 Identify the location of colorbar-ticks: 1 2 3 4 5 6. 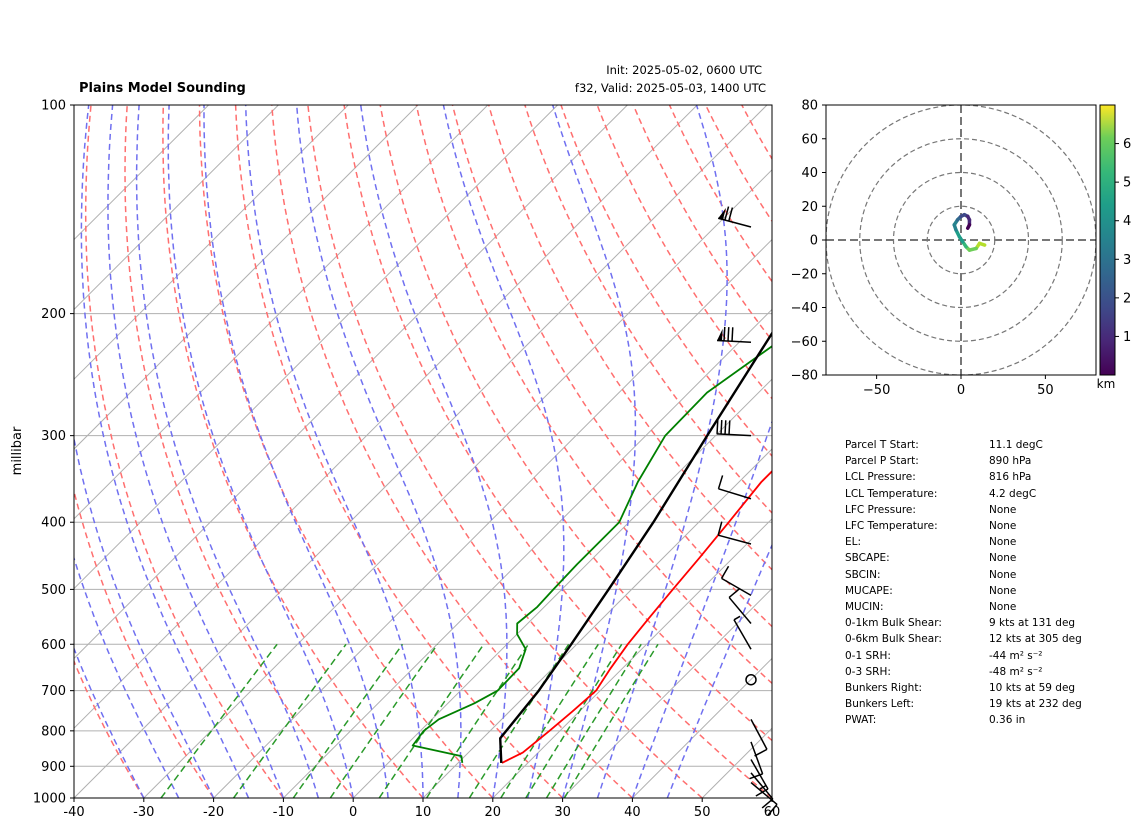
(1123, 241).